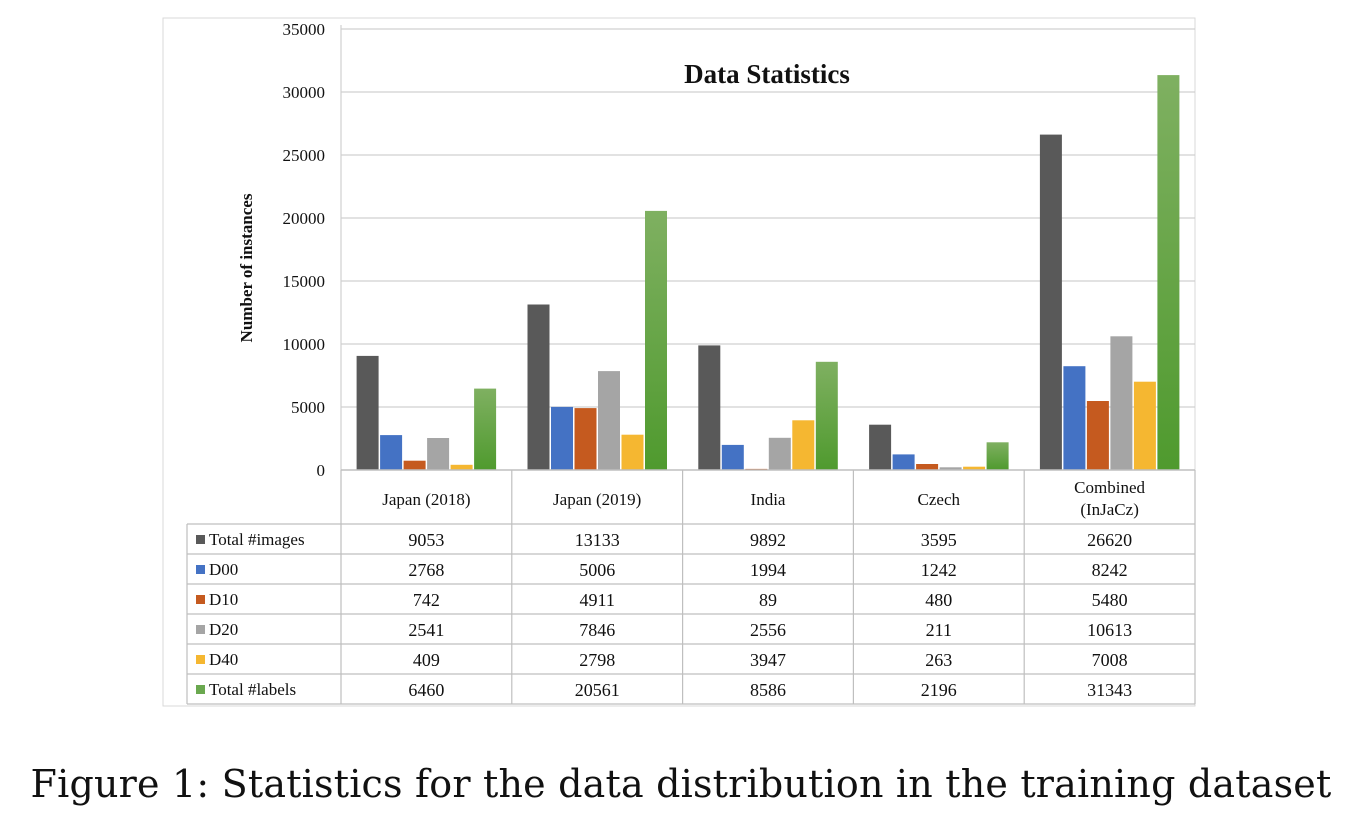 The height and width of the screenshot is (828, 1362). What do you see at coordinates (768, 540) in the screenshot?
I see `table-cell: 9892` at bounding box center [768, 540].